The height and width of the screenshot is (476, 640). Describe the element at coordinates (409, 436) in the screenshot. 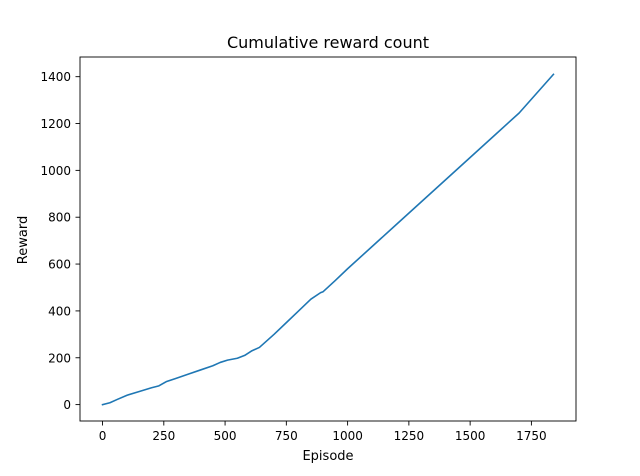

I see `x-tick-label: 1250` at that location.